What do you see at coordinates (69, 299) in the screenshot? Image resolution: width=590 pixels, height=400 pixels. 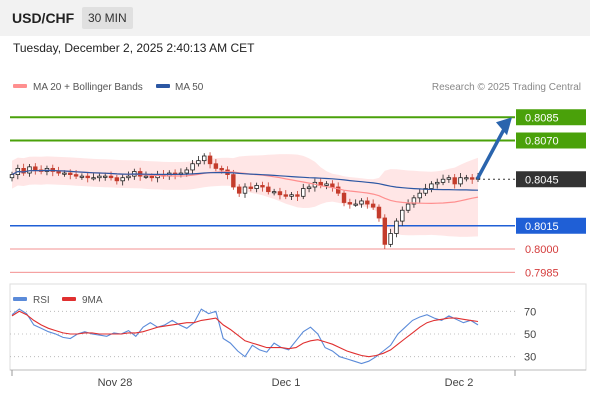 I see `legend-9ma-swatch` at bounding box center [69, 299].